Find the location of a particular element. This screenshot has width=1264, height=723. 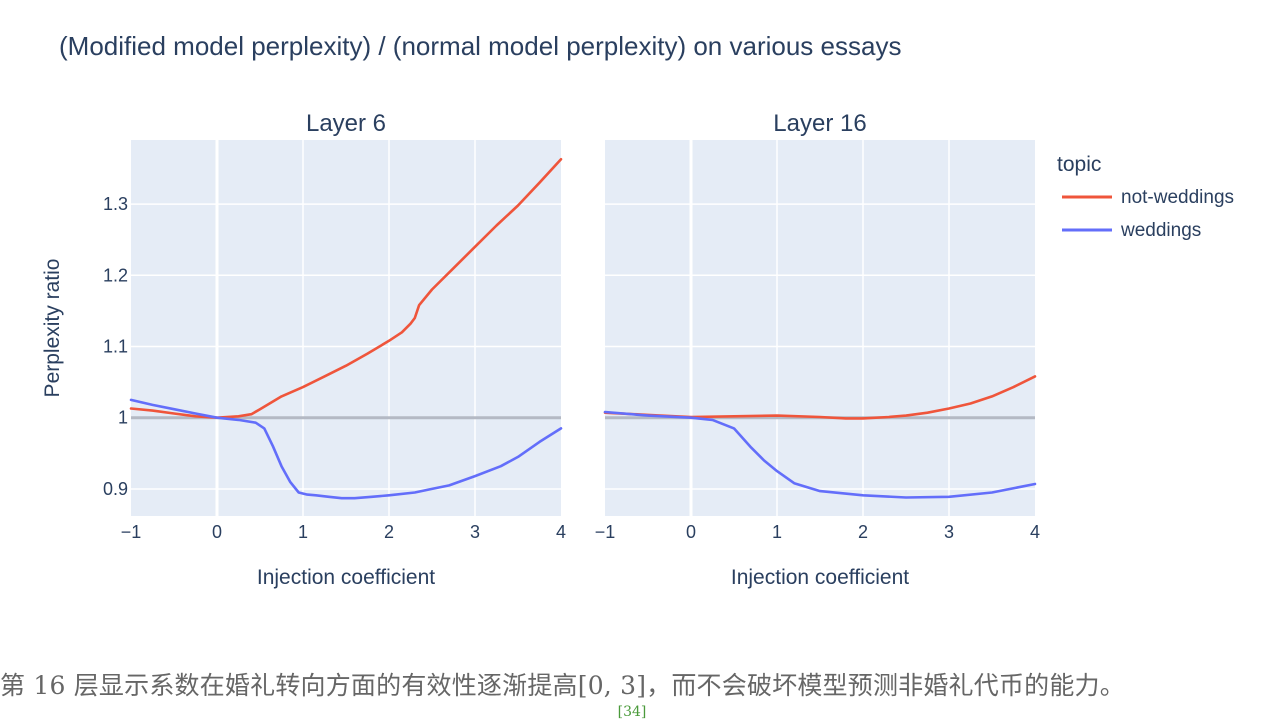

legend-label: not-weddings is located at coordinates (1177, 197).